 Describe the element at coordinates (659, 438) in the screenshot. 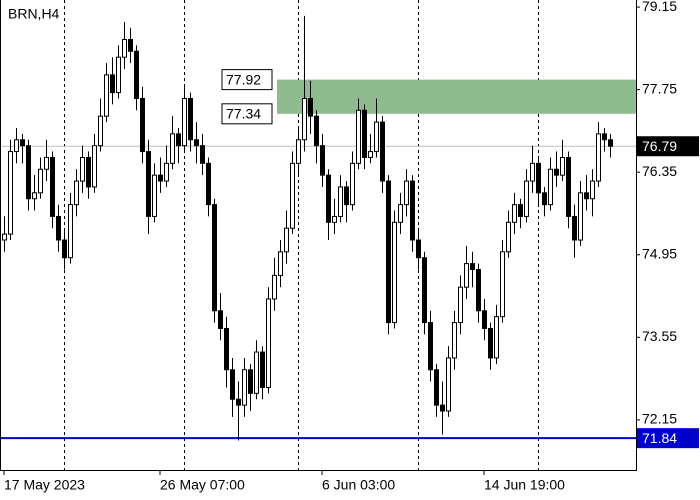

I see `level-label: 71.84` at that location.